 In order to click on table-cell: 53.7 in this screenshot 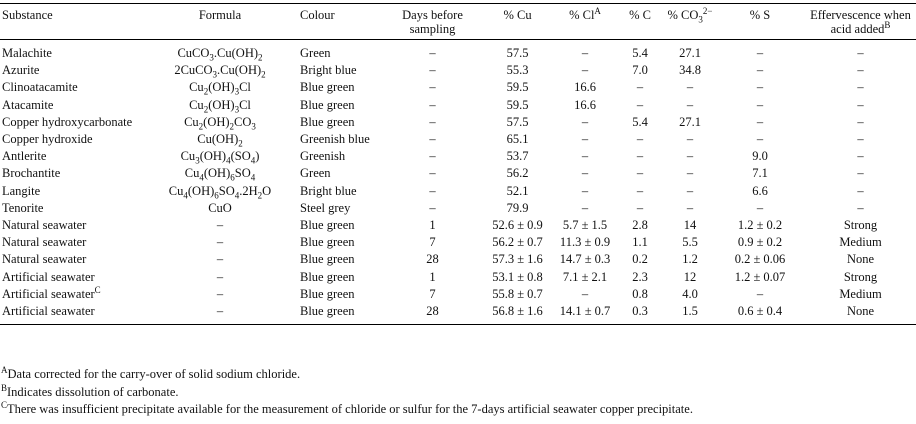, I will do `click(517, 156)`.